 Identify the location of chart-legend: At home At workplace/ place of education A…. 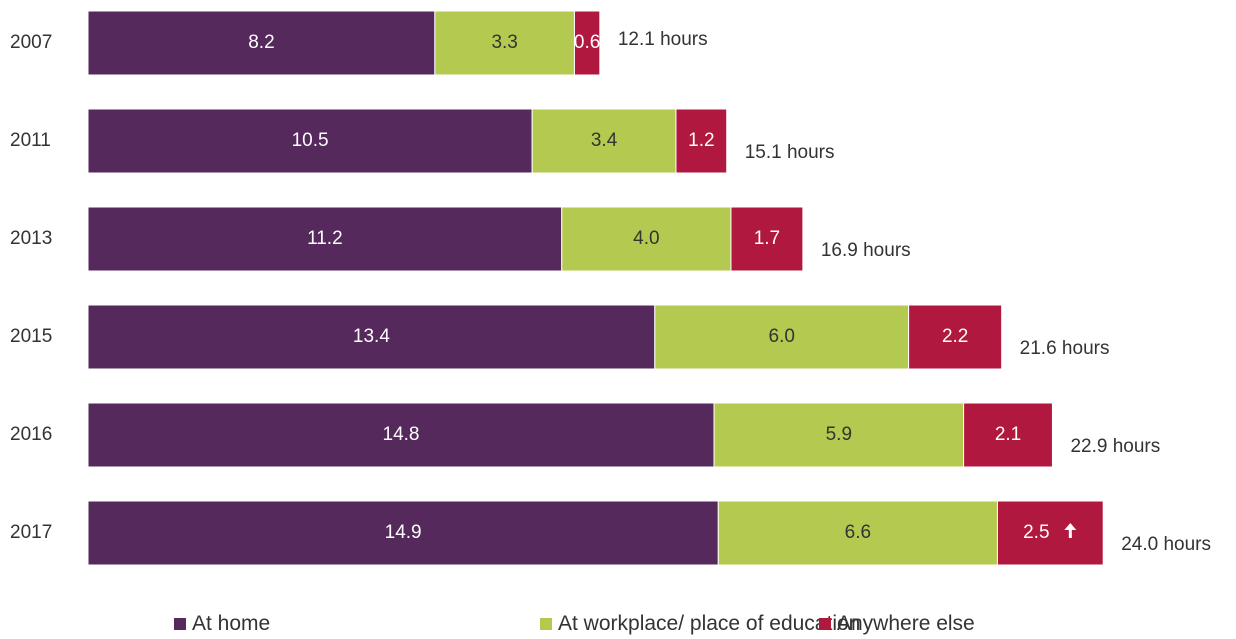
(618, 621).